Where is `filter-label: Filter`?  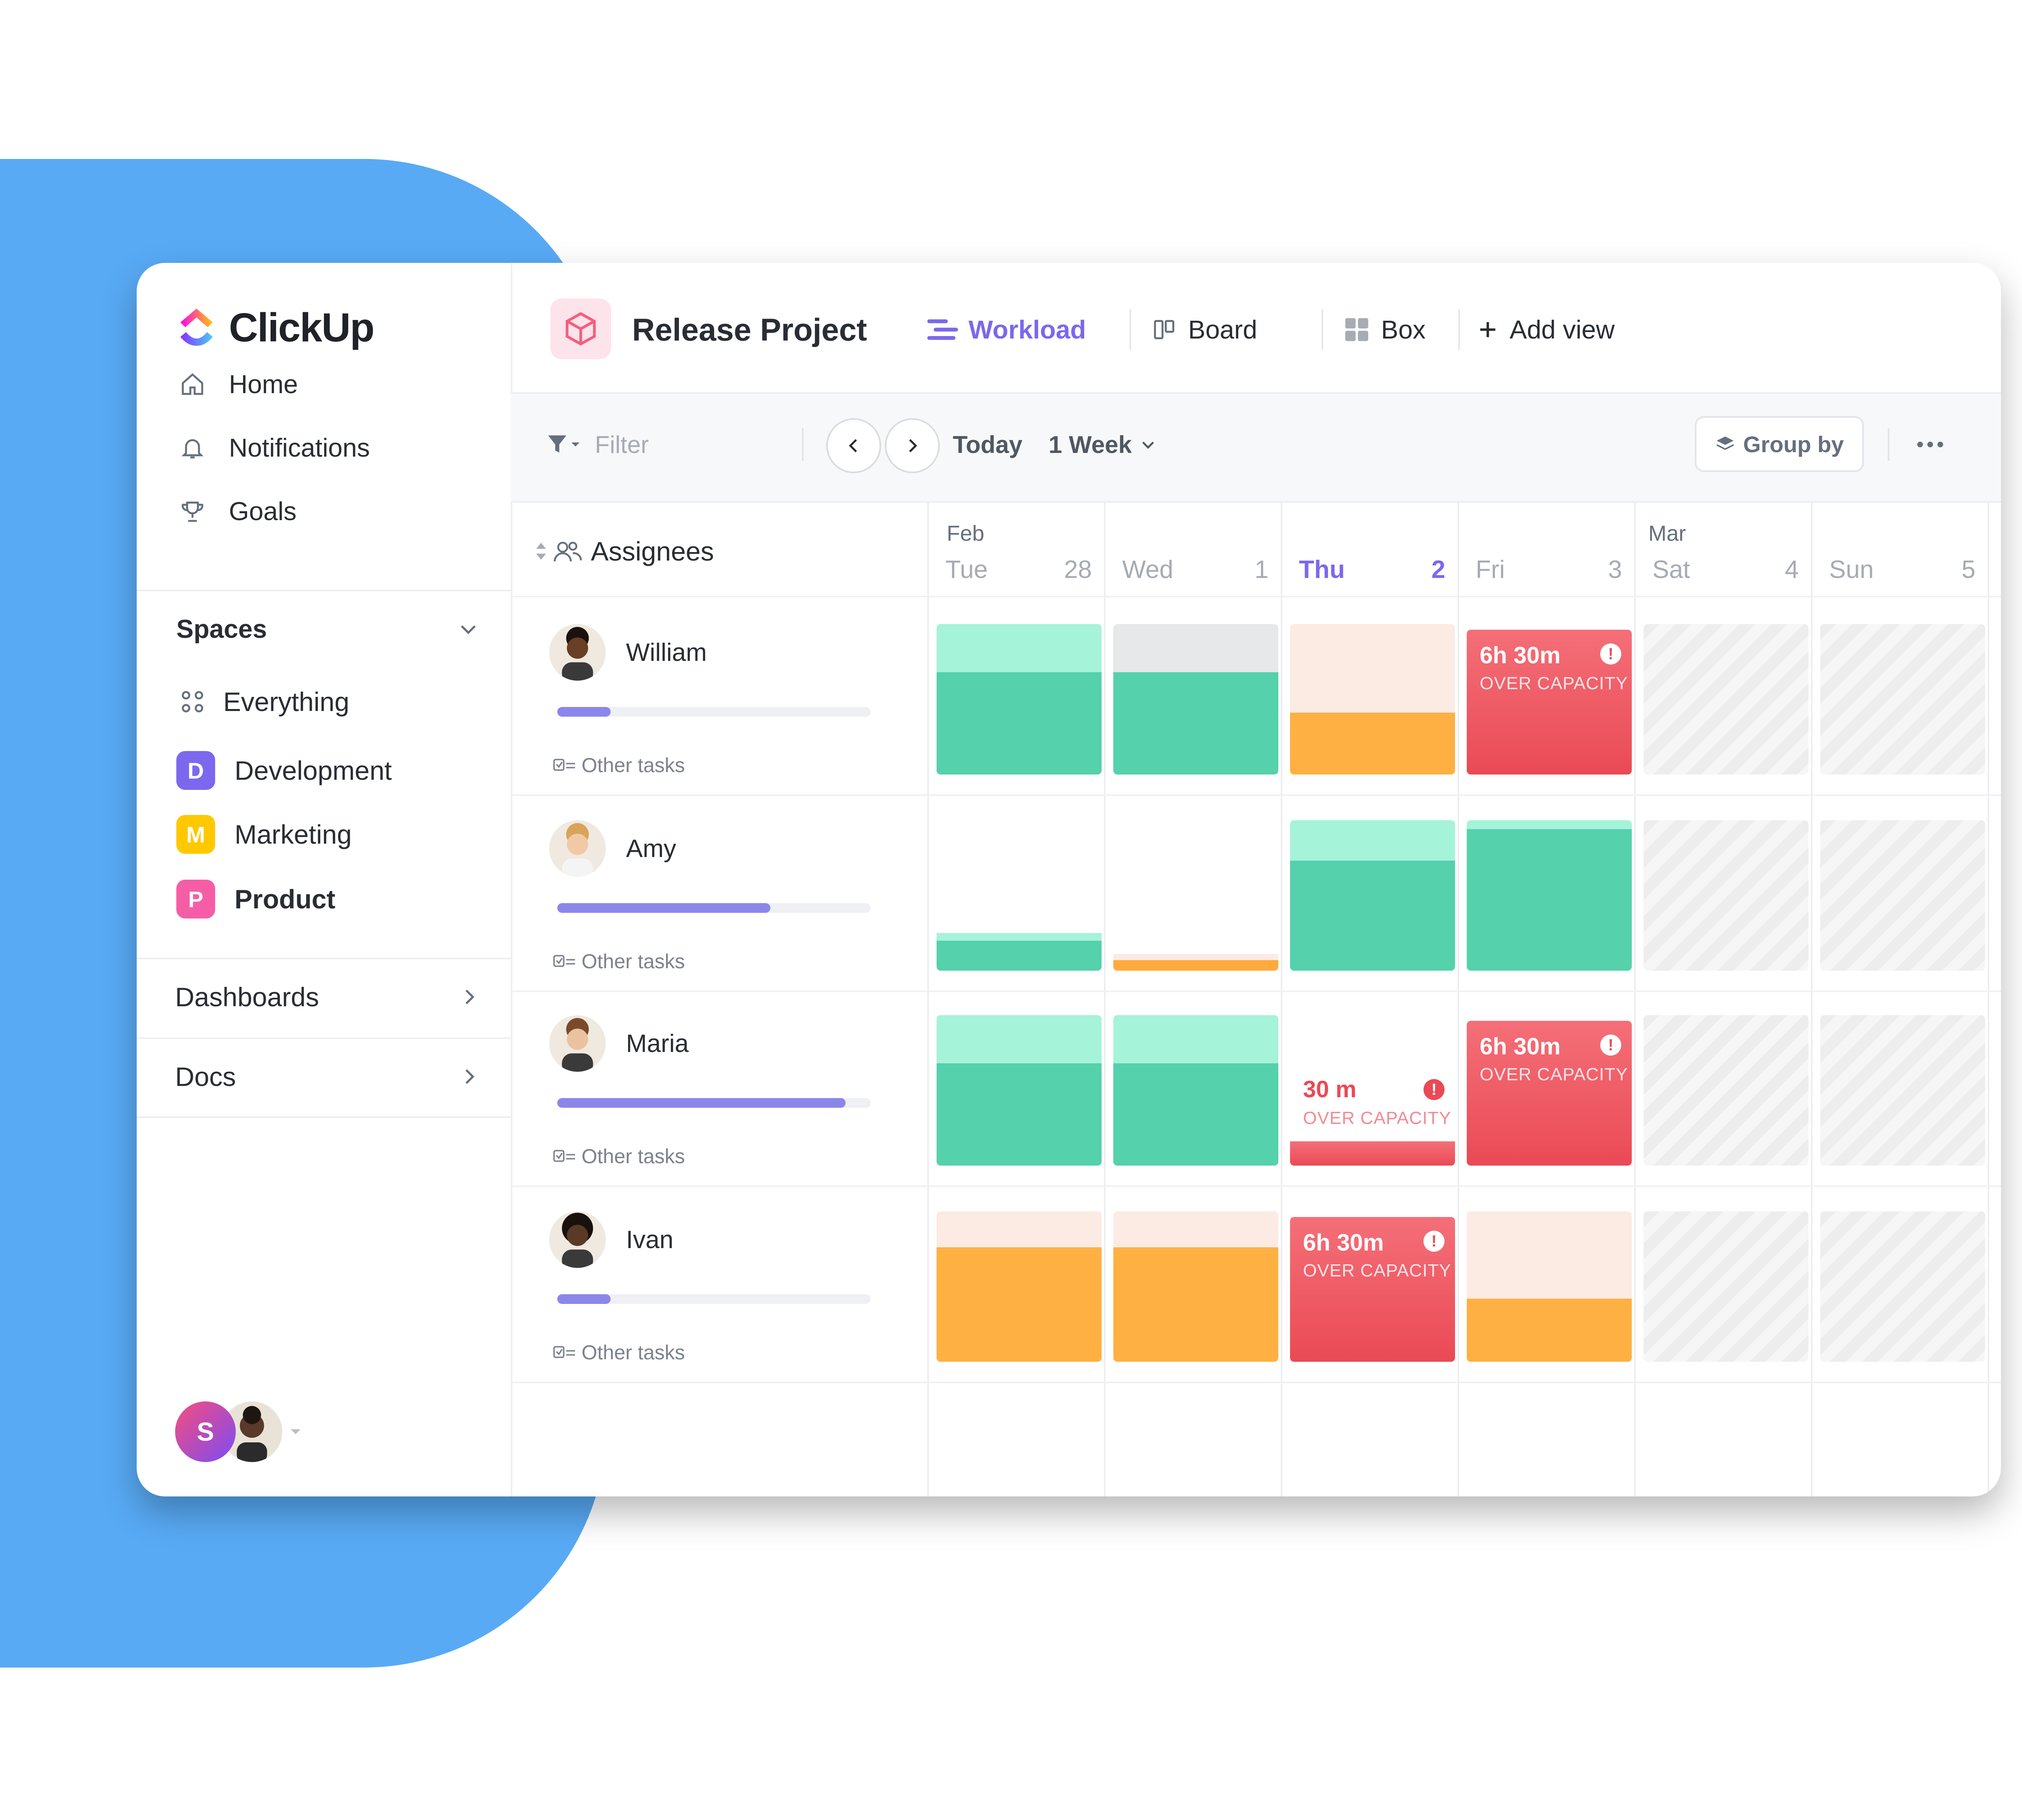
filter-label: Filter is located at coordinates (622, 445).